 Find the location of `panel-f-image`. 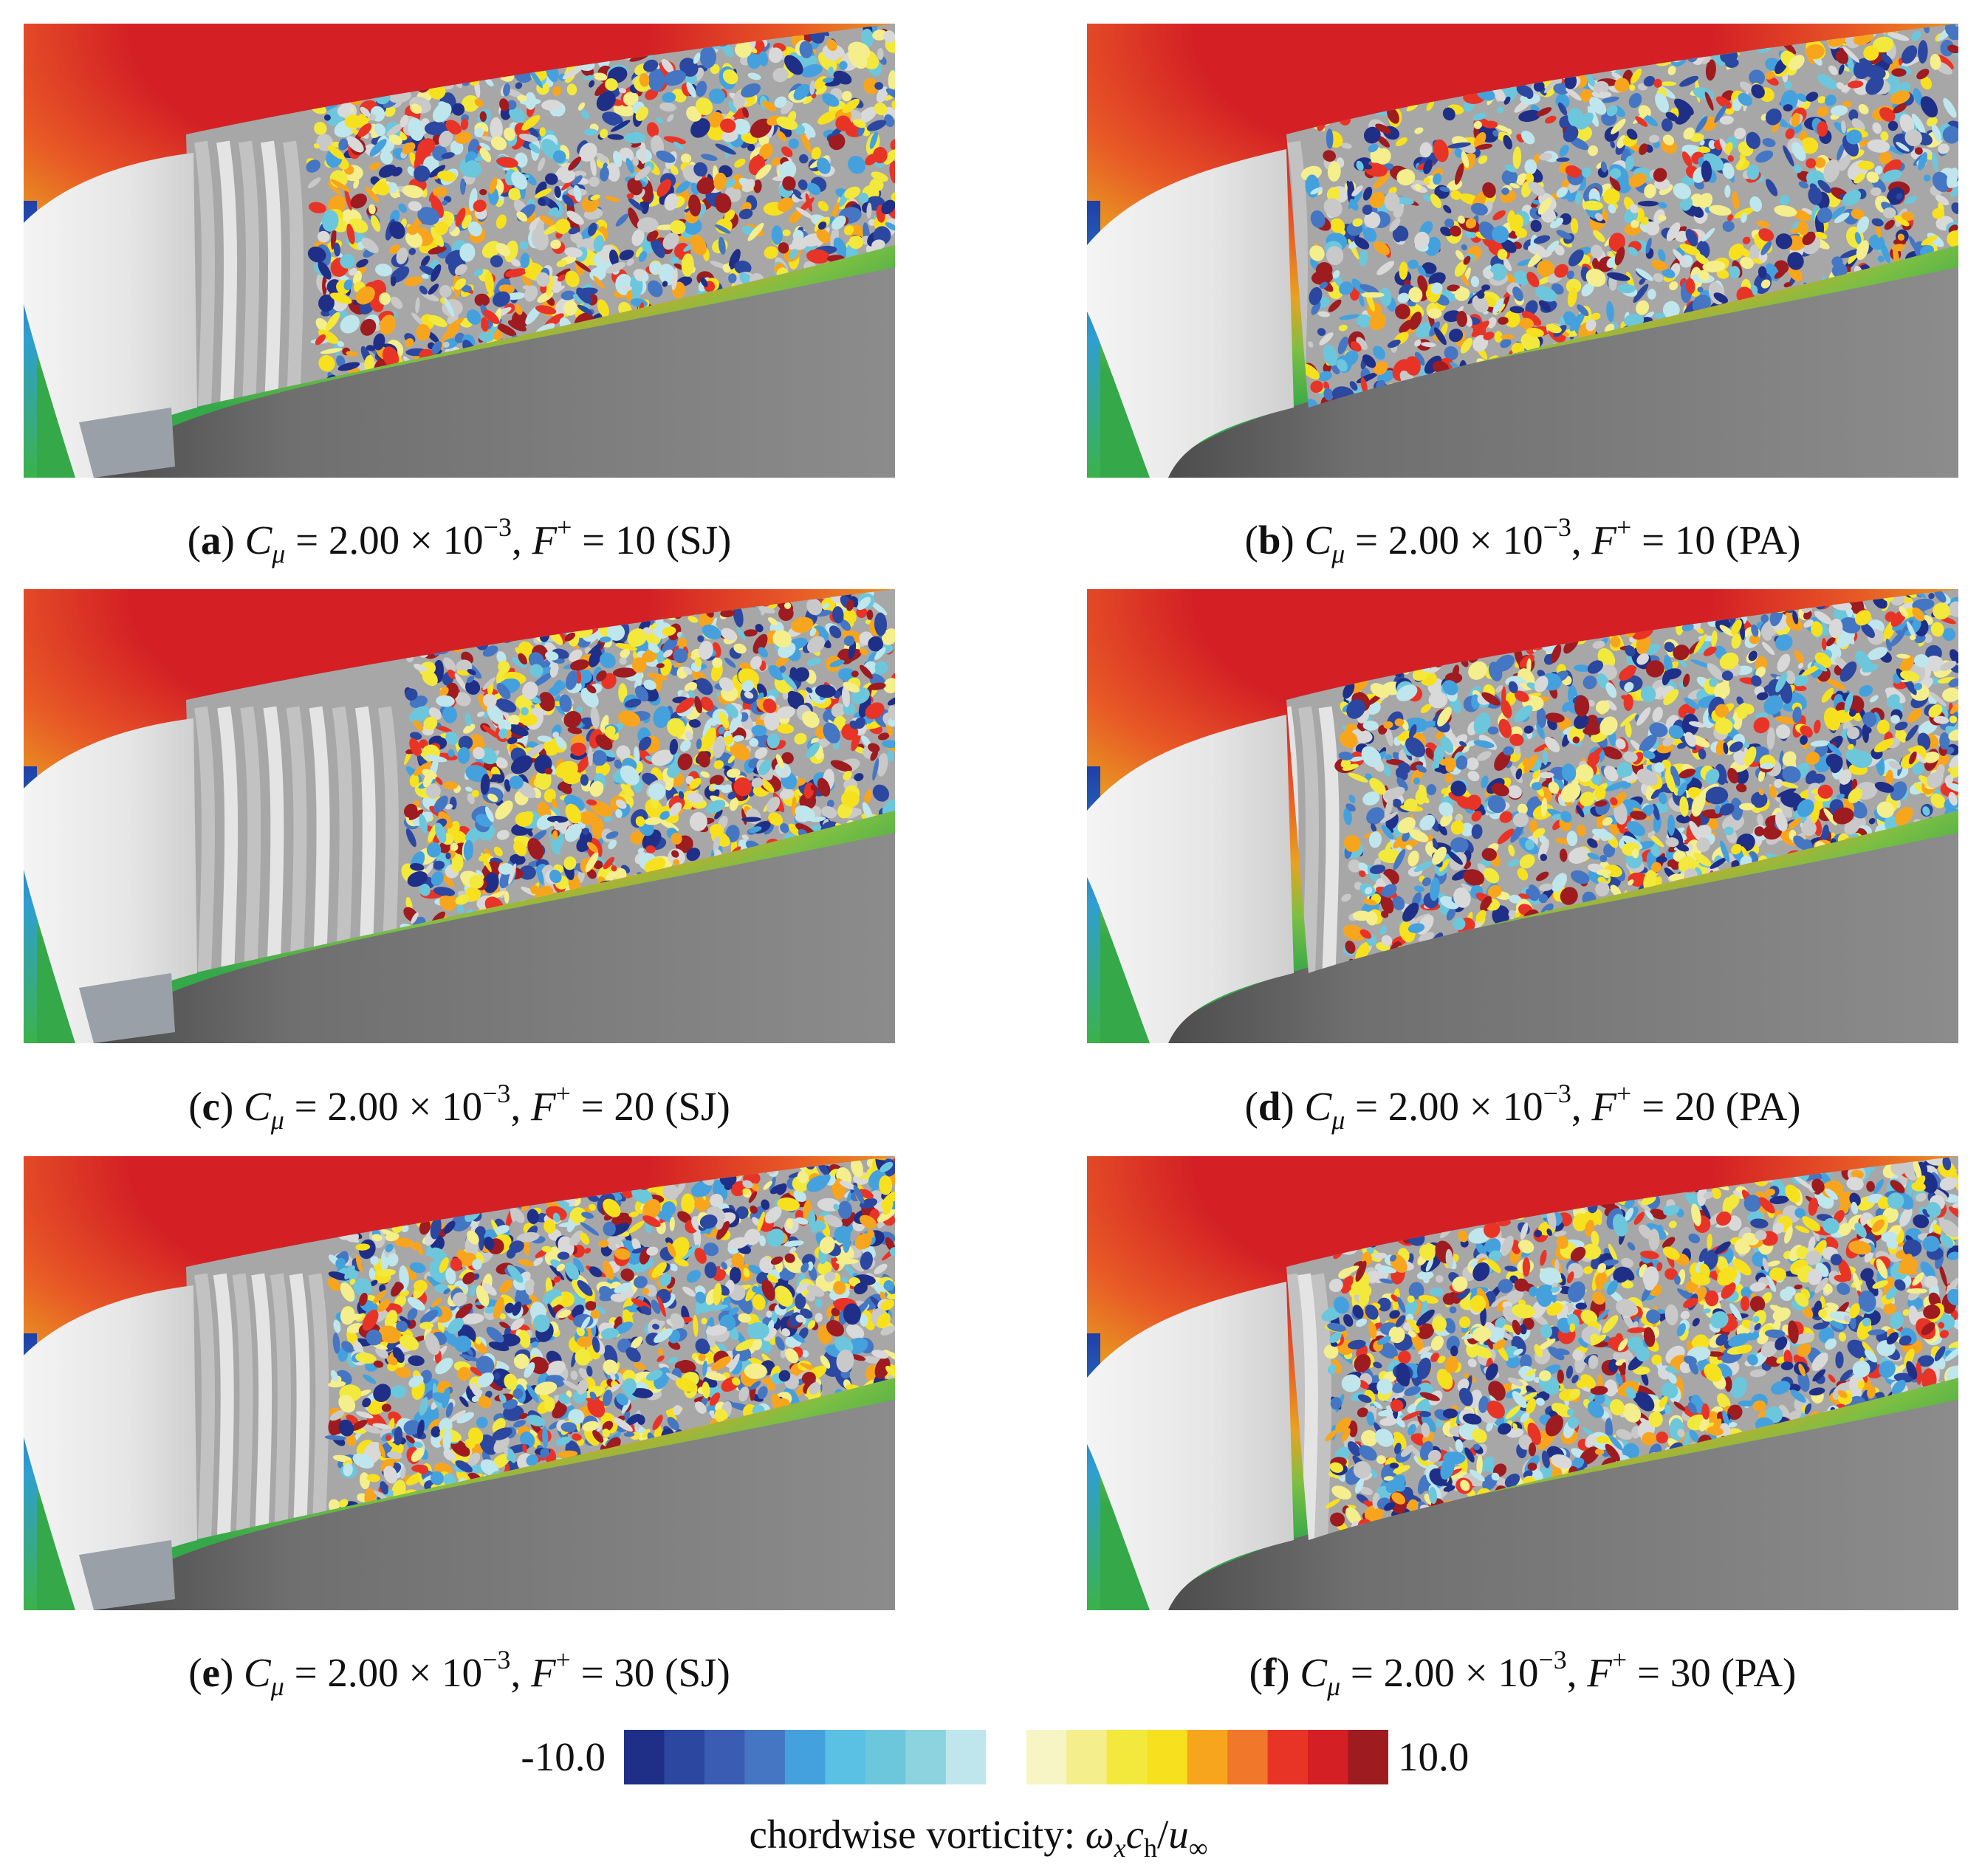

panel-f-image is located at coordinates (1522, 1383).